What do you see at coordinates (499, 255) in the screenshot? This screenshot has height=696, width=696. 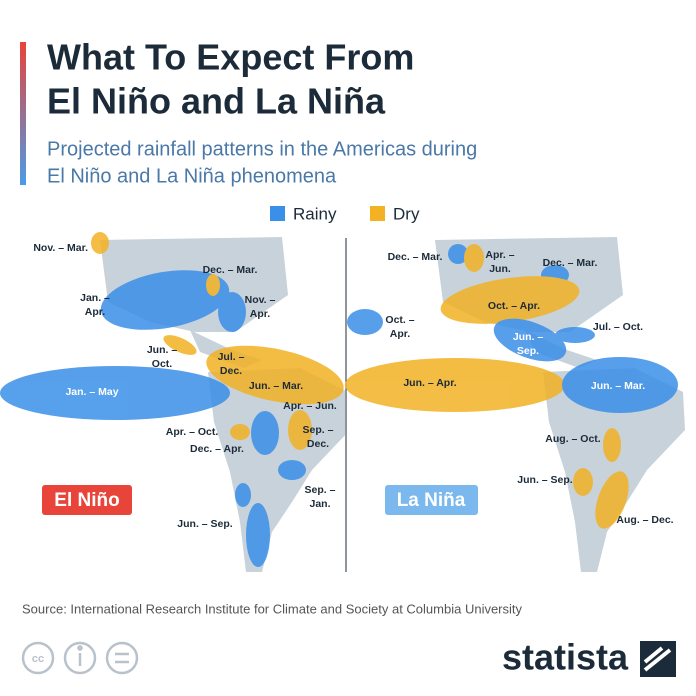 I see `zone-label: Apr. –` at bounding box center [499, 255].